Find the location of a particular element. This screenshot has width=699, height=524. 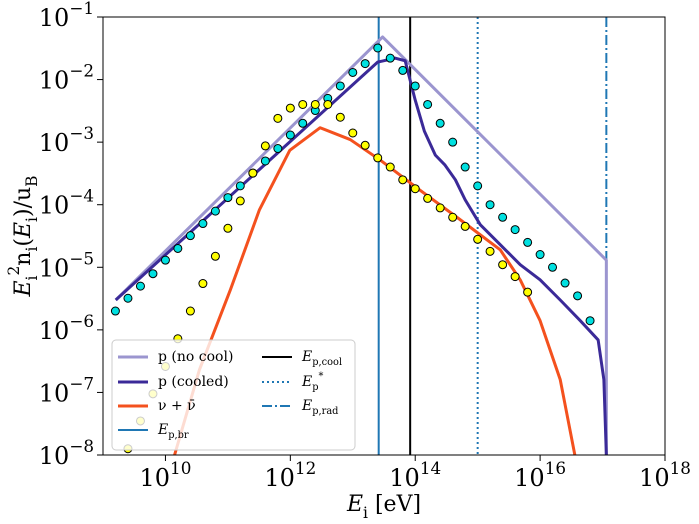

x-tick-label: 1016 is located at coordinates (540, 475).